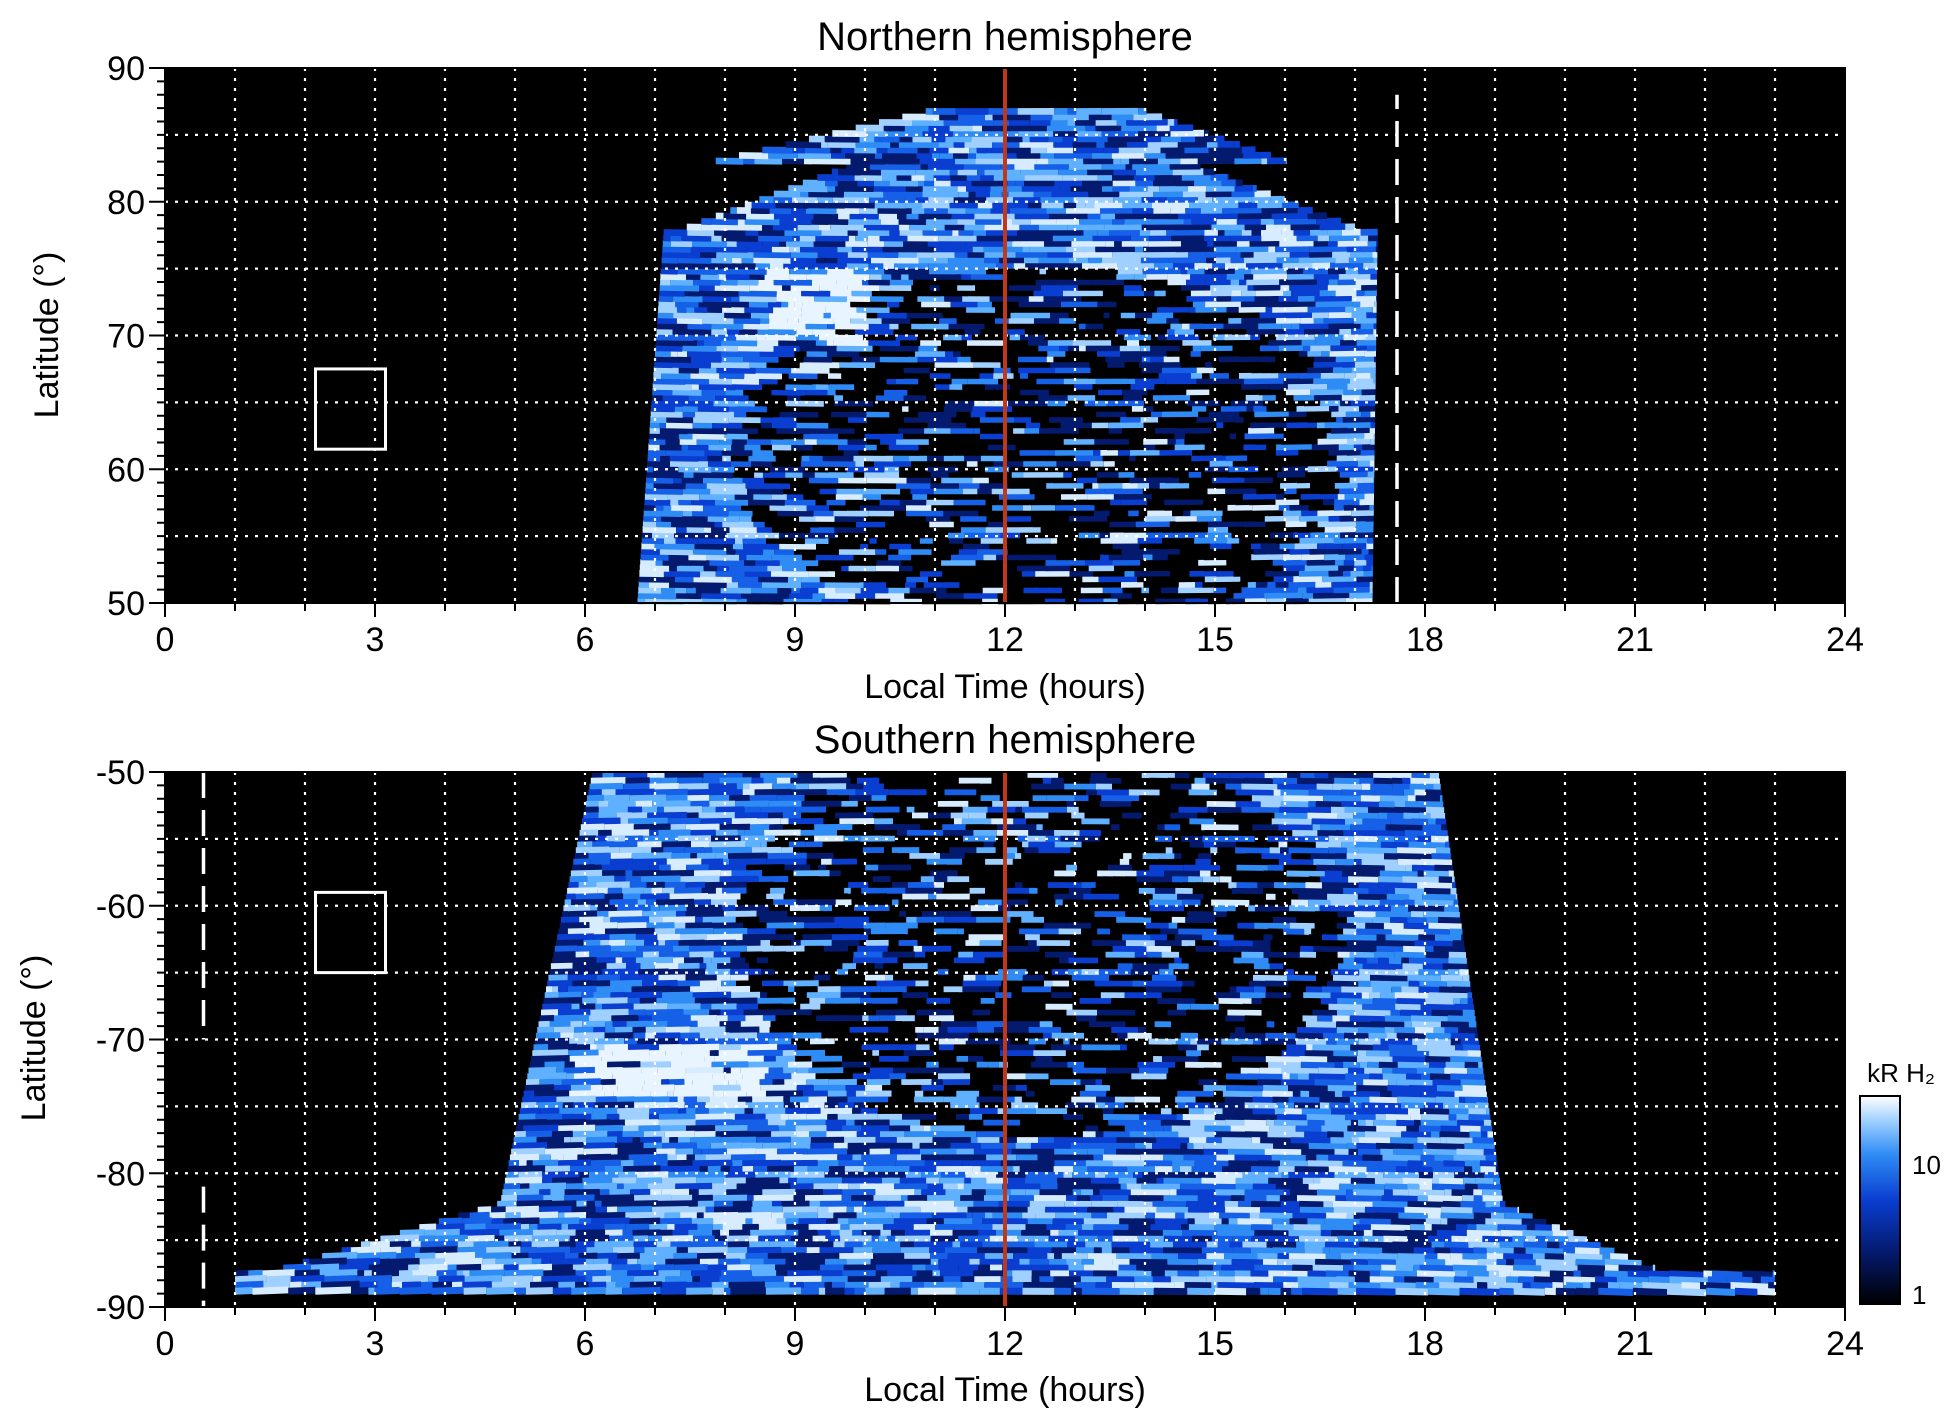 The height and width of the screenshot is (1423, 1950). Describe the element at coordinates (126, 604) in the screenshot. I see `y-tick-label: 50` at that location.